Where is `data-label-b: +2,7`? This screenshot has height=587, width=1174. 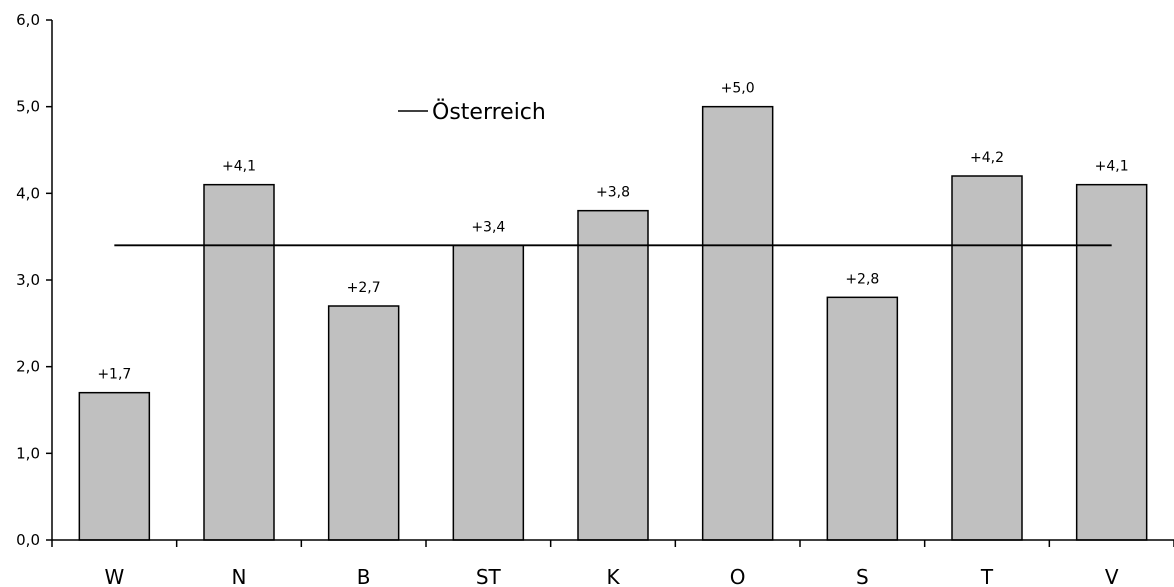
data-label-b: +2,7 is located at coordinates (364, 288).